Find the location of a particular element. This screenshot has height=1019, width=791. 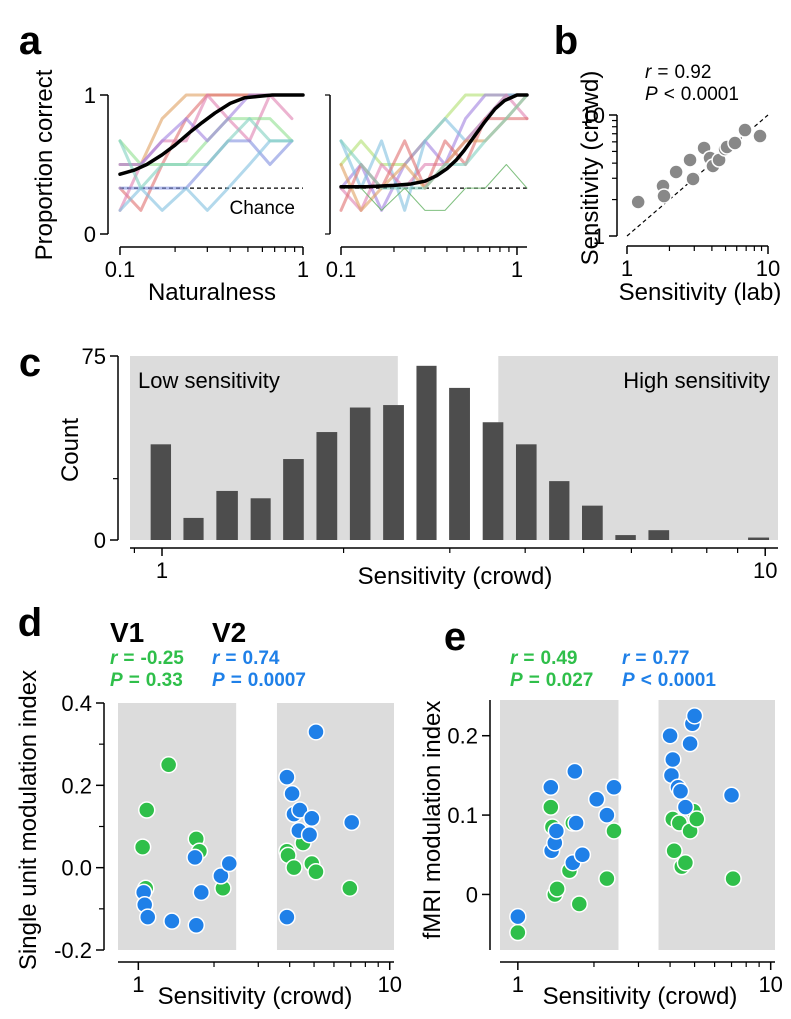

x-axis-label: Sensitivity (crowd) is located at coordinates (455, 576).